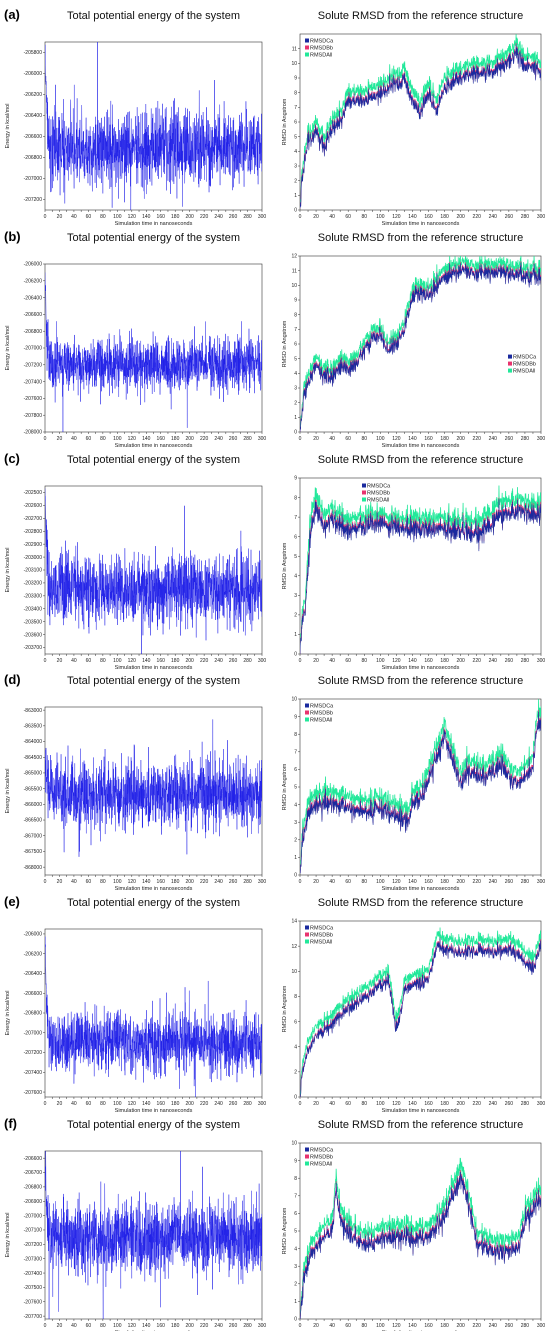 The width and height of the screenshot is (550, 1331). Describe the element at coordinates (12, 679) in the screenshot. I see `panel-label: (d)` at that location.